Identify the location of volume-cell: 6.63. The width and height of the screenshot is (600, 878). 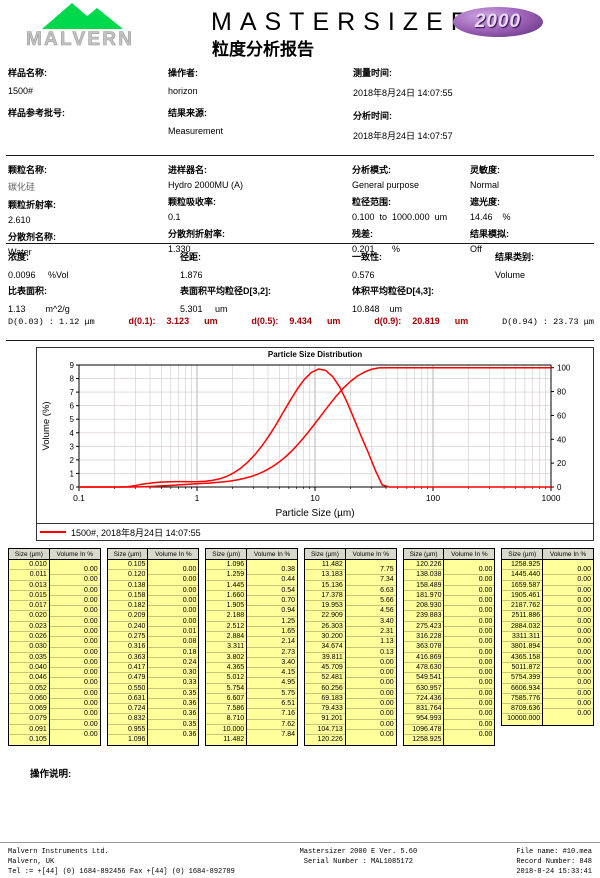
(370, 591).